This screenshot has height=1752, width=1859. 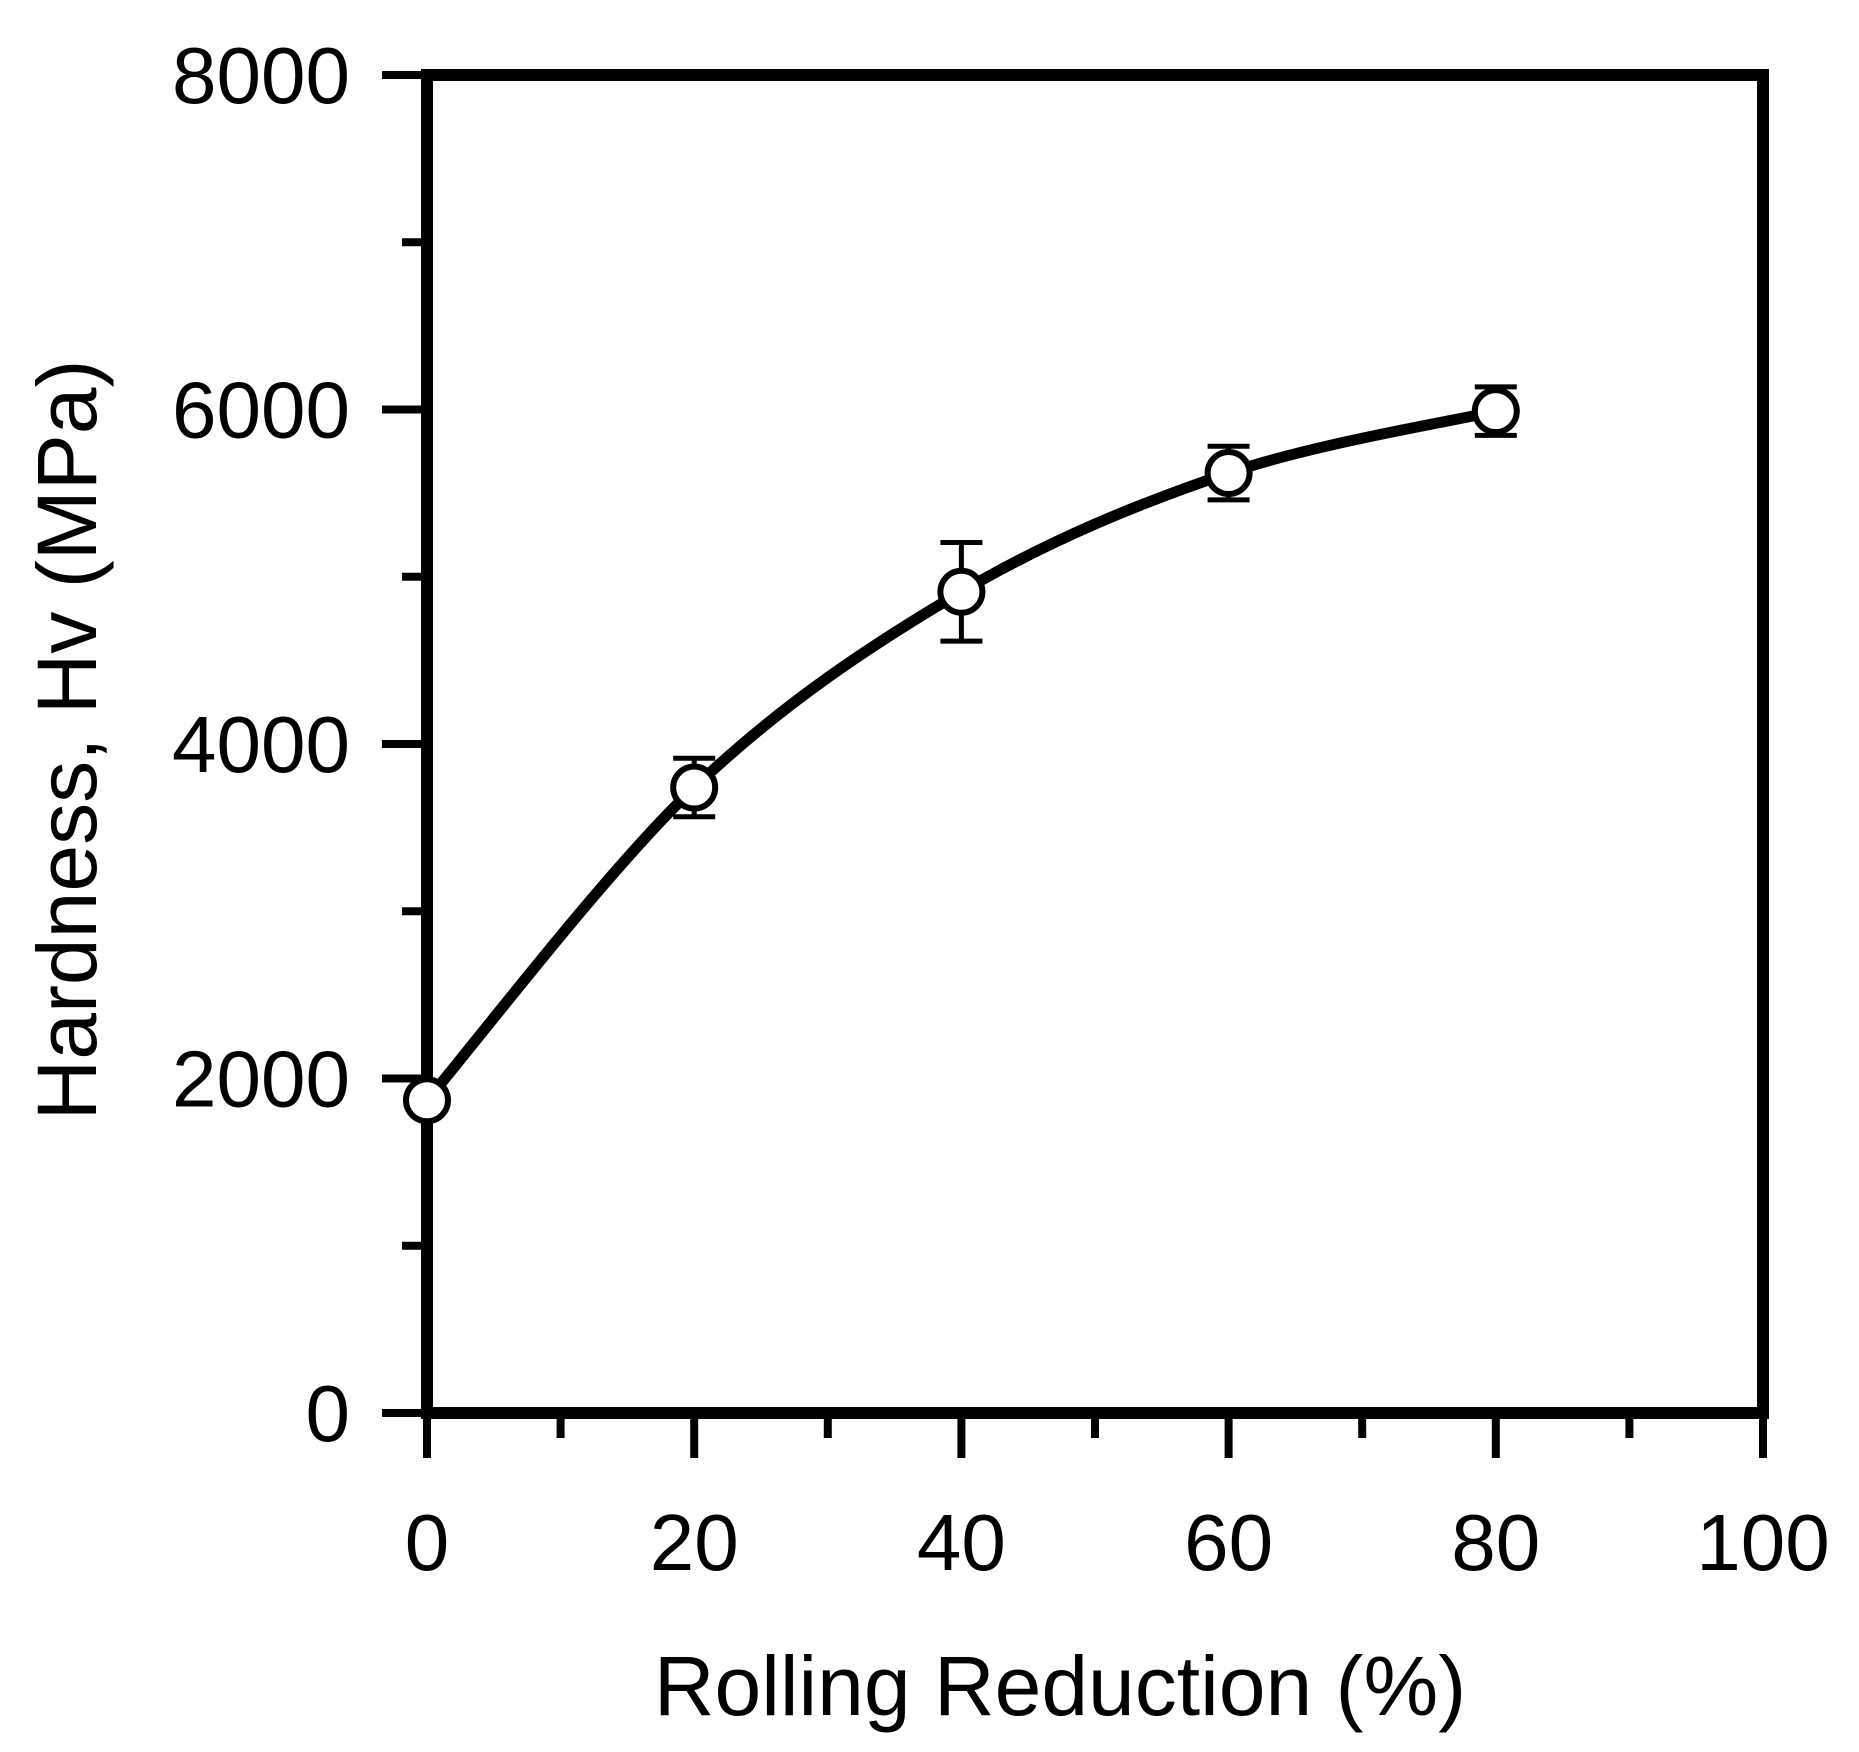 What do you see at coordinates (694, 1542) in the screenshot?
I see `x-tick-label: 20` at bounding box center [694, 1542].